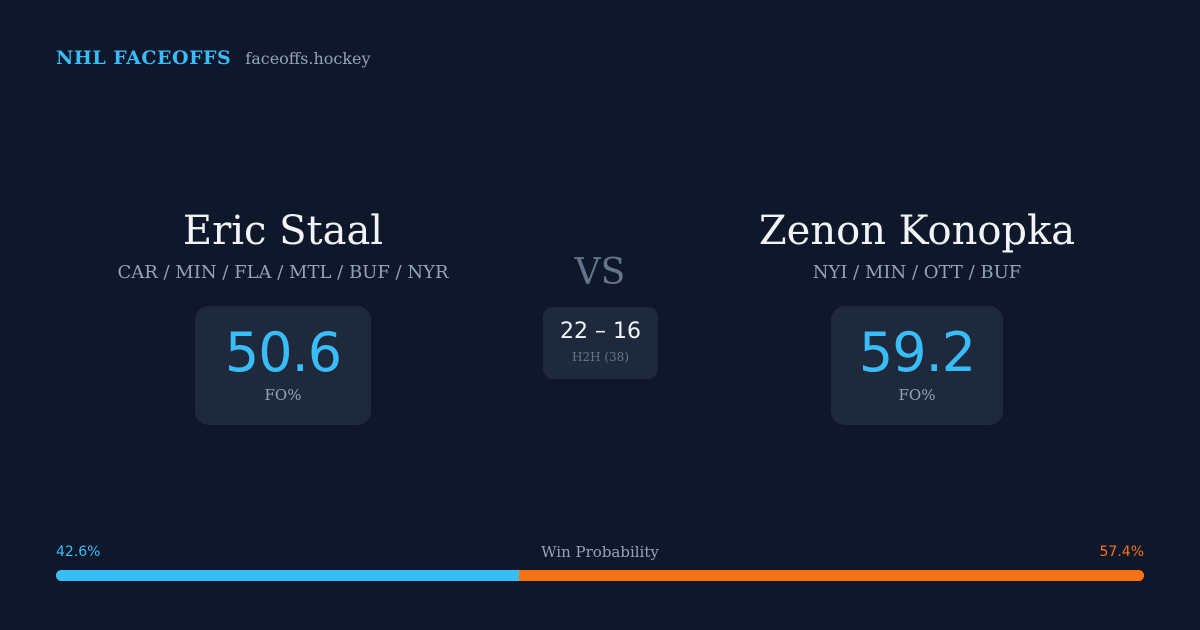 This screenshot has height=630, width=1200. What do you see at coordinates (144, 58) in the screenshot?
I see `brand-name: NHL FACEOFFS` at bounding box center [144, 58].